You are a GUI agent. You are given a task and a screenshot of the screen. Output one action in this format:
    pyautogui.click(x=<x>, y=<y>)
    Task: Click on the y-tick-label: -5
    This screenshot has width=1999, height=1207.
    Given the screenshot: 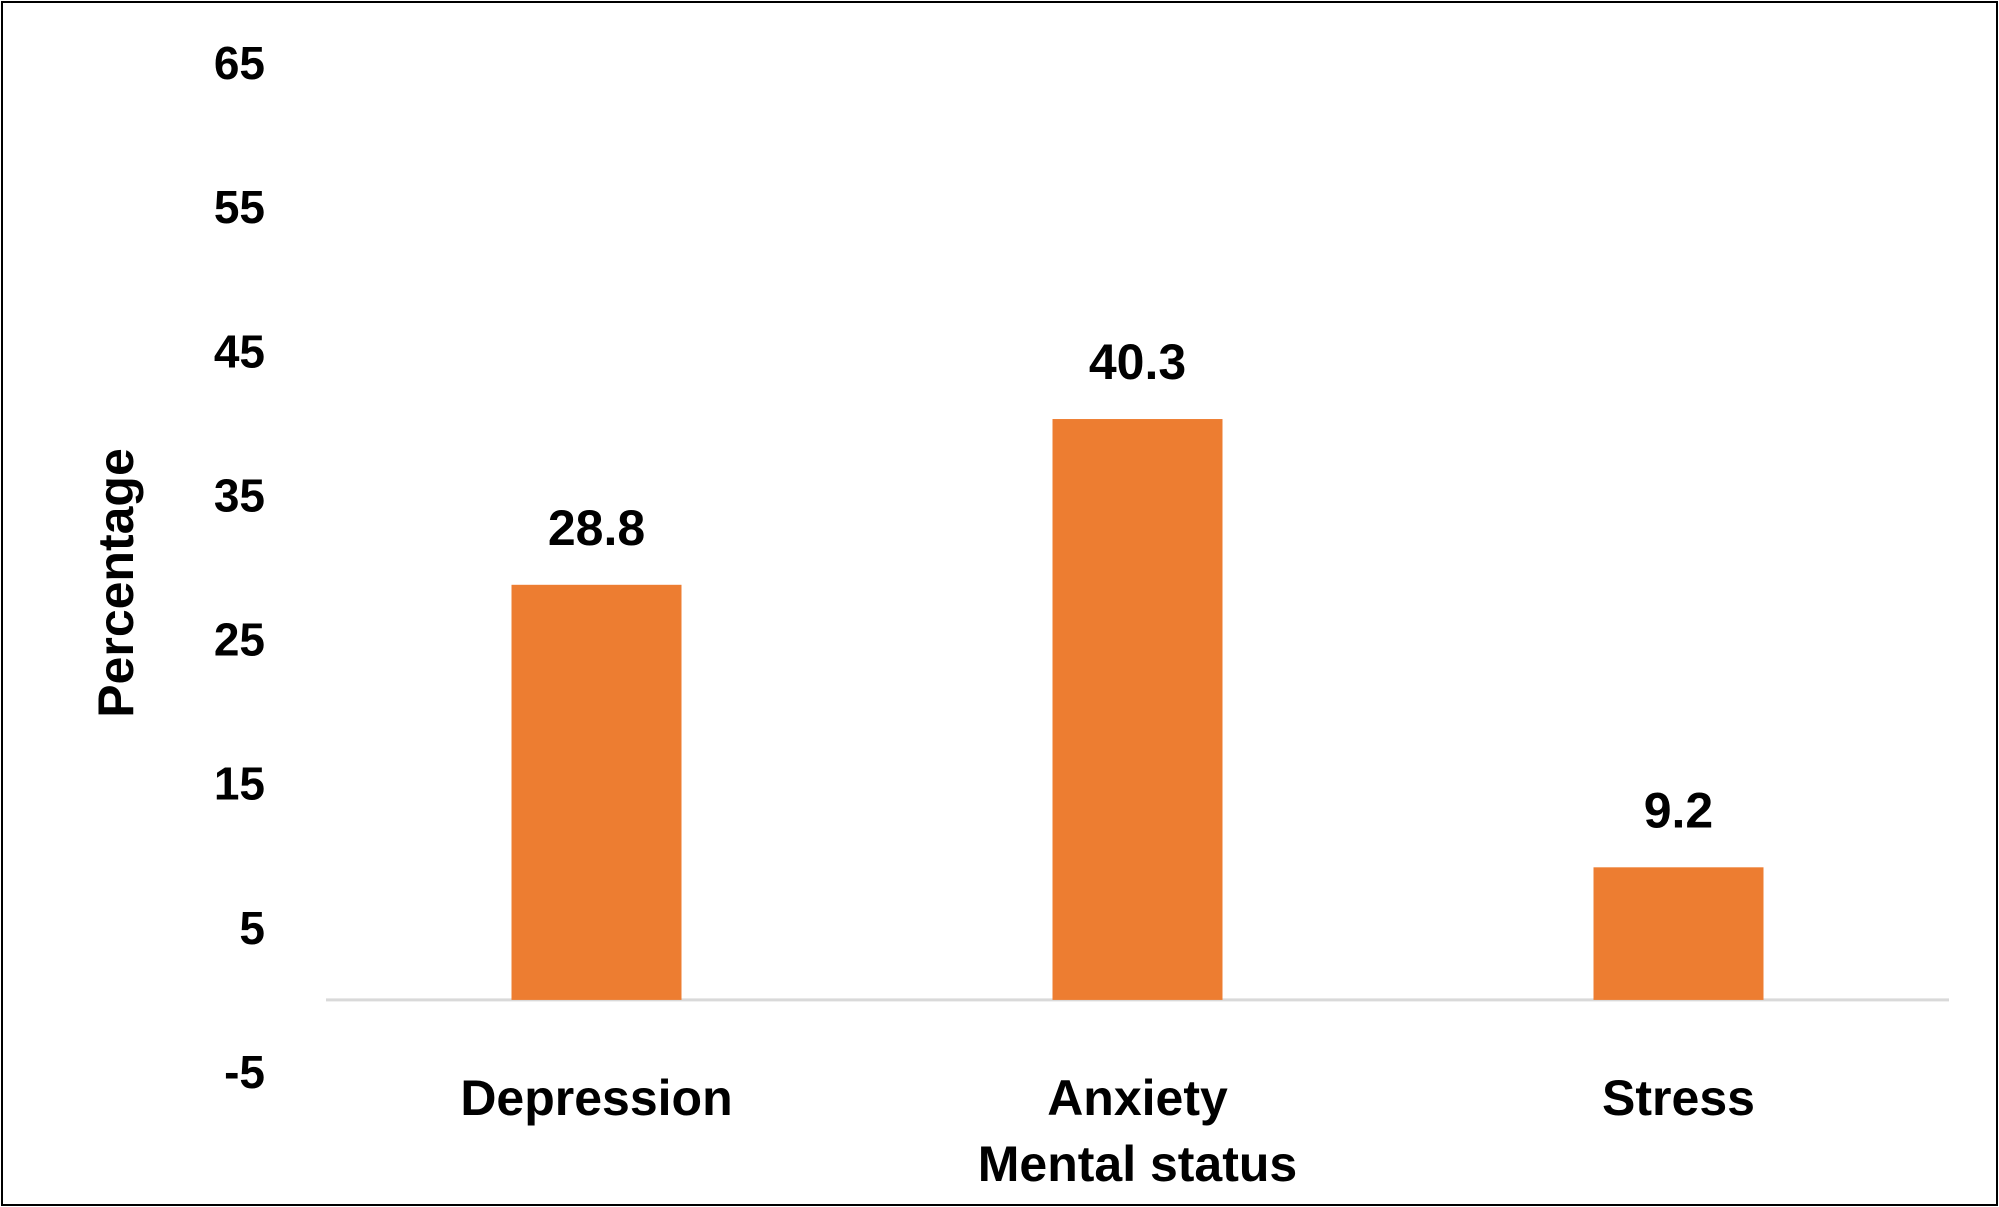 What is the action you would take?
    pyautogui.click(x=244, y=1072)
    